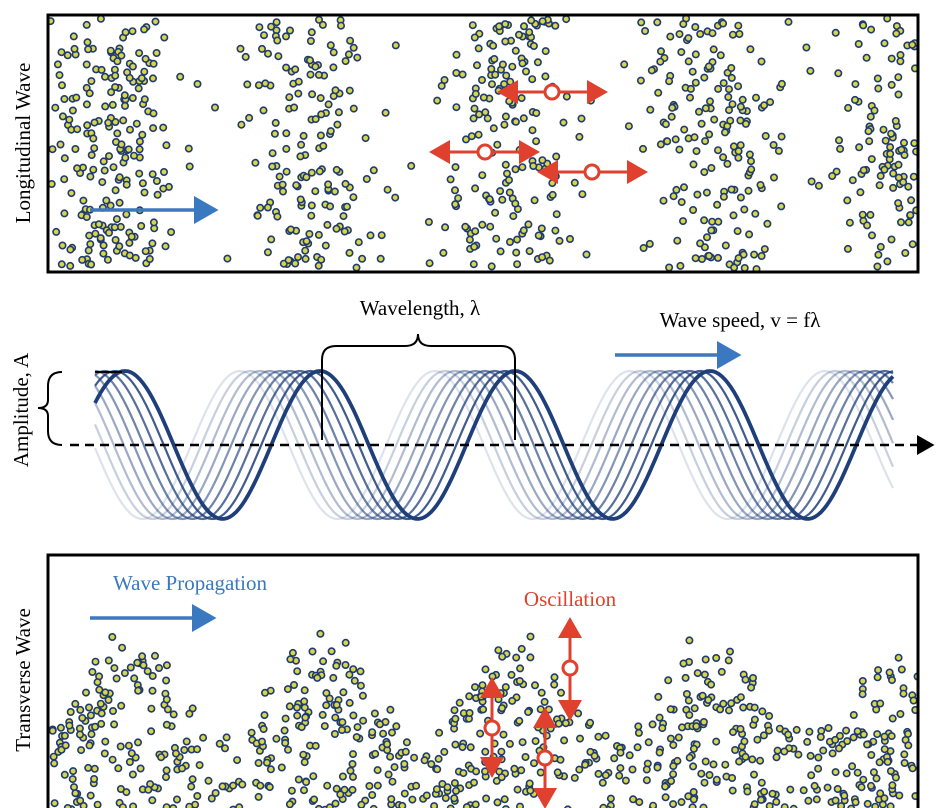 The height and width of the screenshot is (808, 942). Describe the element at coordinates (552, 92) in the screenshot. I see `tracked-particle` at that location.